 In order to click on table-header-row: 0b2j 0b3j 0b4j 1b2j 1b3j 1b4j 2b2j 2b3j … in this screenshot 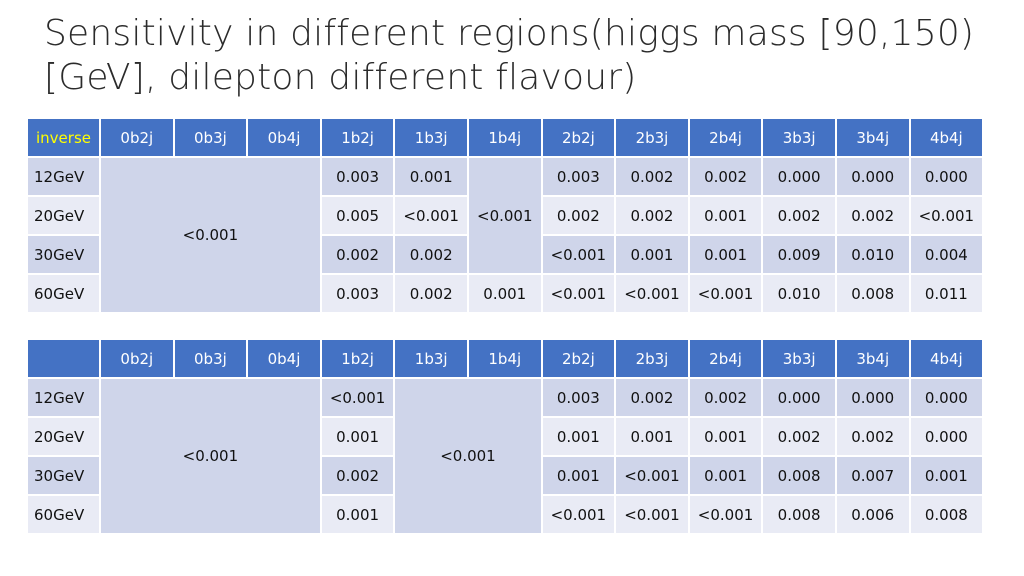, I will do `click(505, 358)`.